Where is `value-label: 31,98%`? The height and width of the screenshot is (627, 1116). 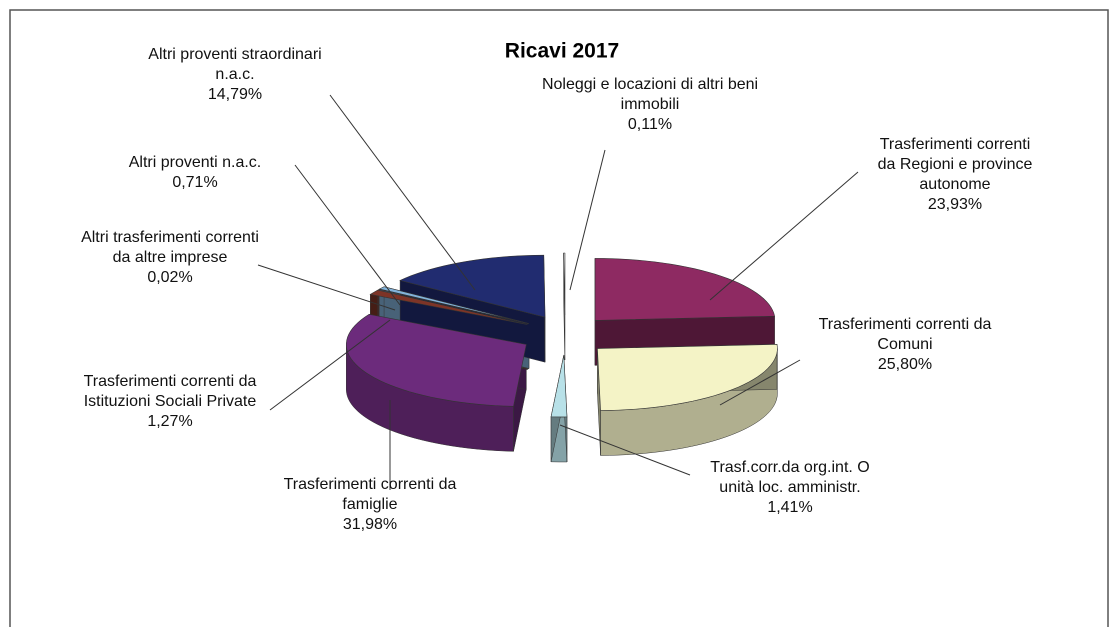
value-label: 31,98% is located at coordinates (370, 524).